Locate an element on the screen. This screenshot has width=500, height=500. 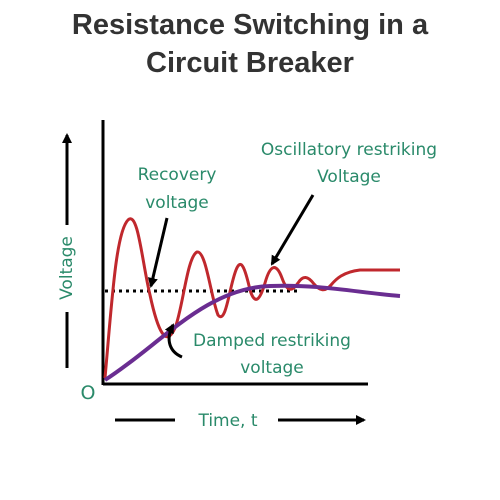
damped-restriking-curve is located at coordinates (252, 332).